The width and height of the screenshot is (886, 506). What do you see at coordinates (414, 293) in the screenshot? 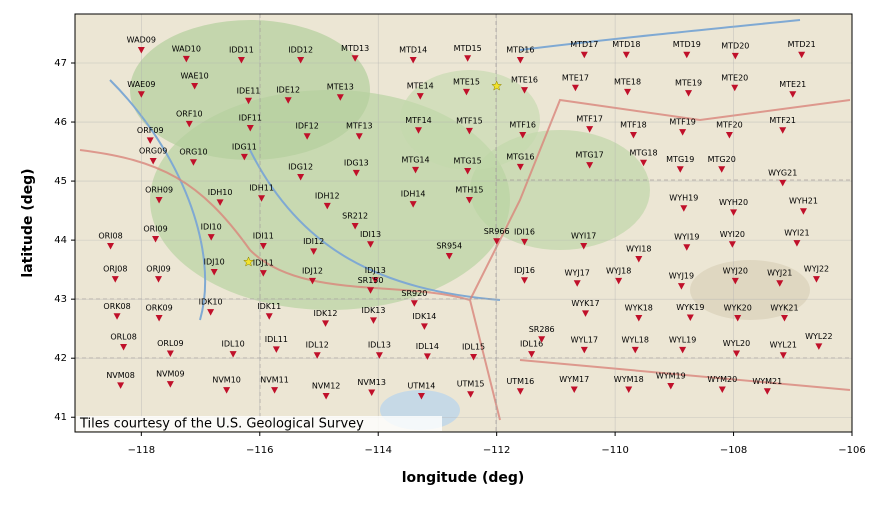
I see `station-label: SR920` at bounding box center [414, 293].